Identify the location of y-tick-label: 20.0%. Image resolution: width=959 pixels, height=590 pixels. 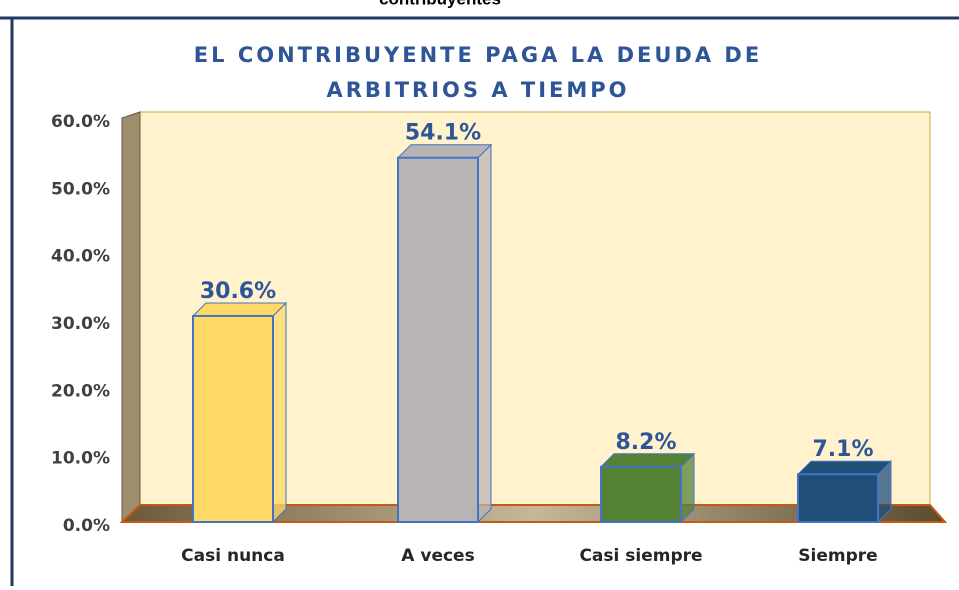
(80, 391).